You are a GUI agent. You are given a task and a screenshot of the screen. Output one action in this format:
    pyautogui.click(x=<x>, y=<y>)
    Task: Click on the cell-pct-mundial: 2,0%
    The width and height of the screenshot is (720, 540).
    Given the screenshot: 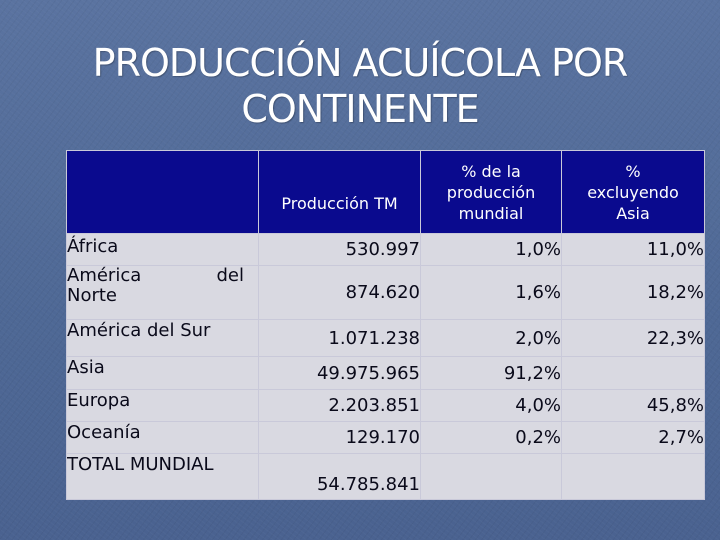 What is the action you would take?
    pyautogui.click(x=491, y=338)
    